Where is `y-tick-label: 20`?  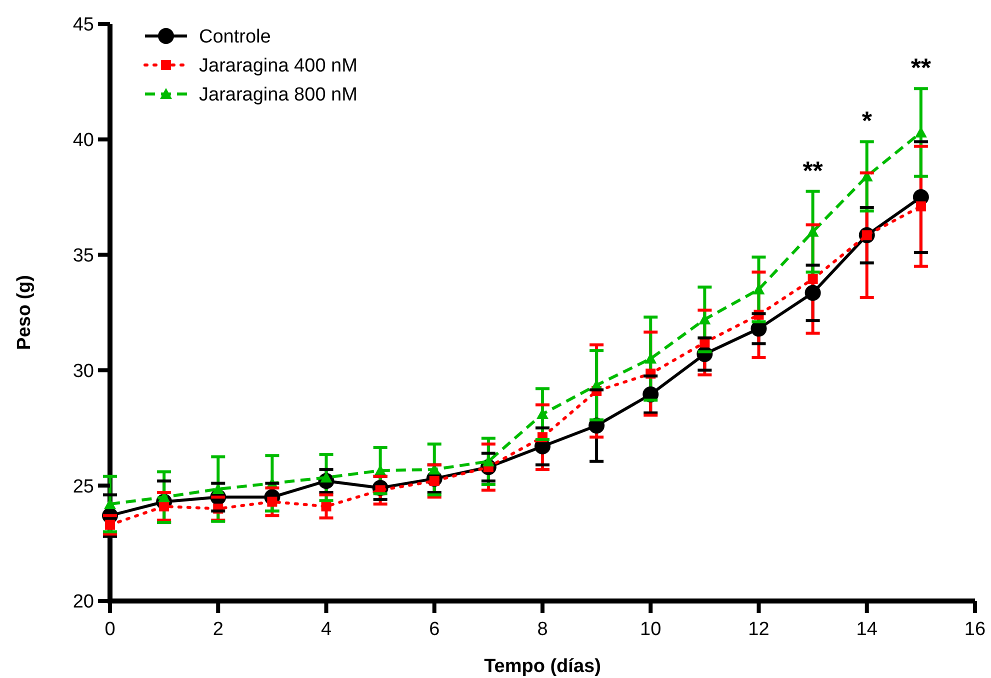
y-tick-label: 20 is located at coordinates (83, 602).